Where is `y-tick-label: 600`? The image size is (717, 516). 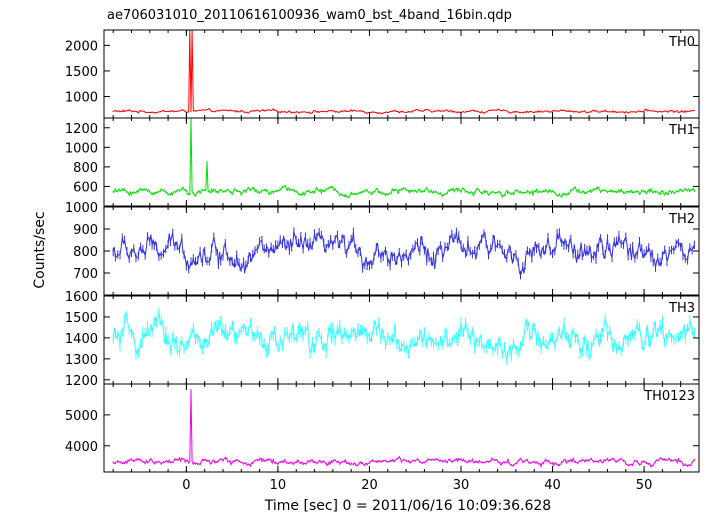 y-tick-label: 600 is located at coordinates (85, 187).